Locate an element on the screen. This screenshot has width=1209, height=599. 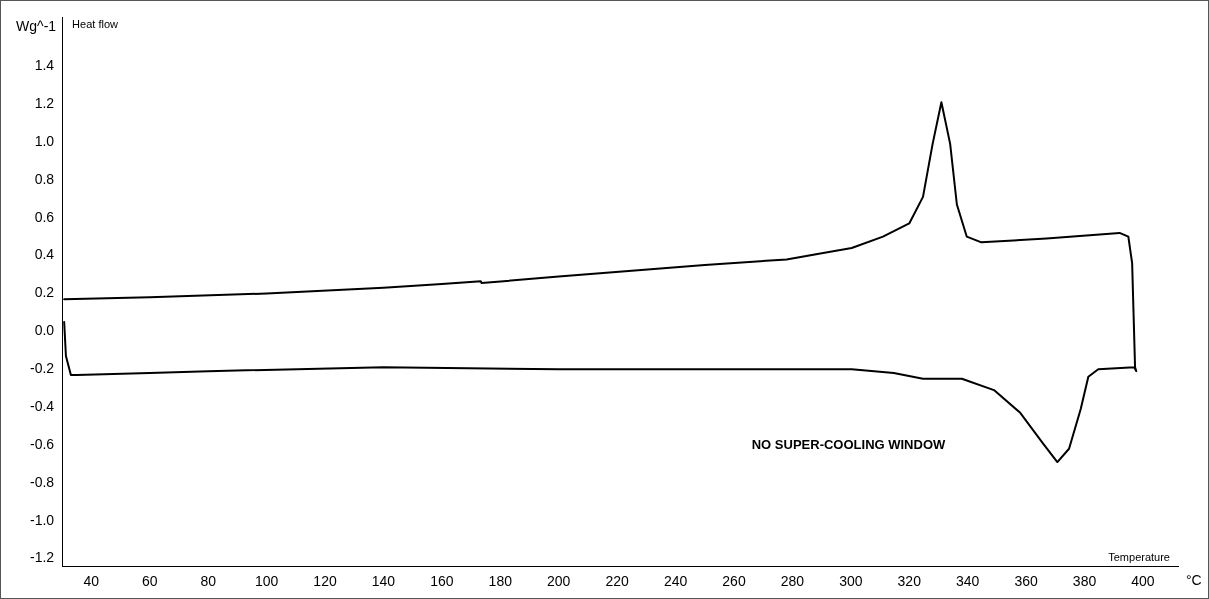
y-tick-label: -0.8 is located at coordinates (42, 481).